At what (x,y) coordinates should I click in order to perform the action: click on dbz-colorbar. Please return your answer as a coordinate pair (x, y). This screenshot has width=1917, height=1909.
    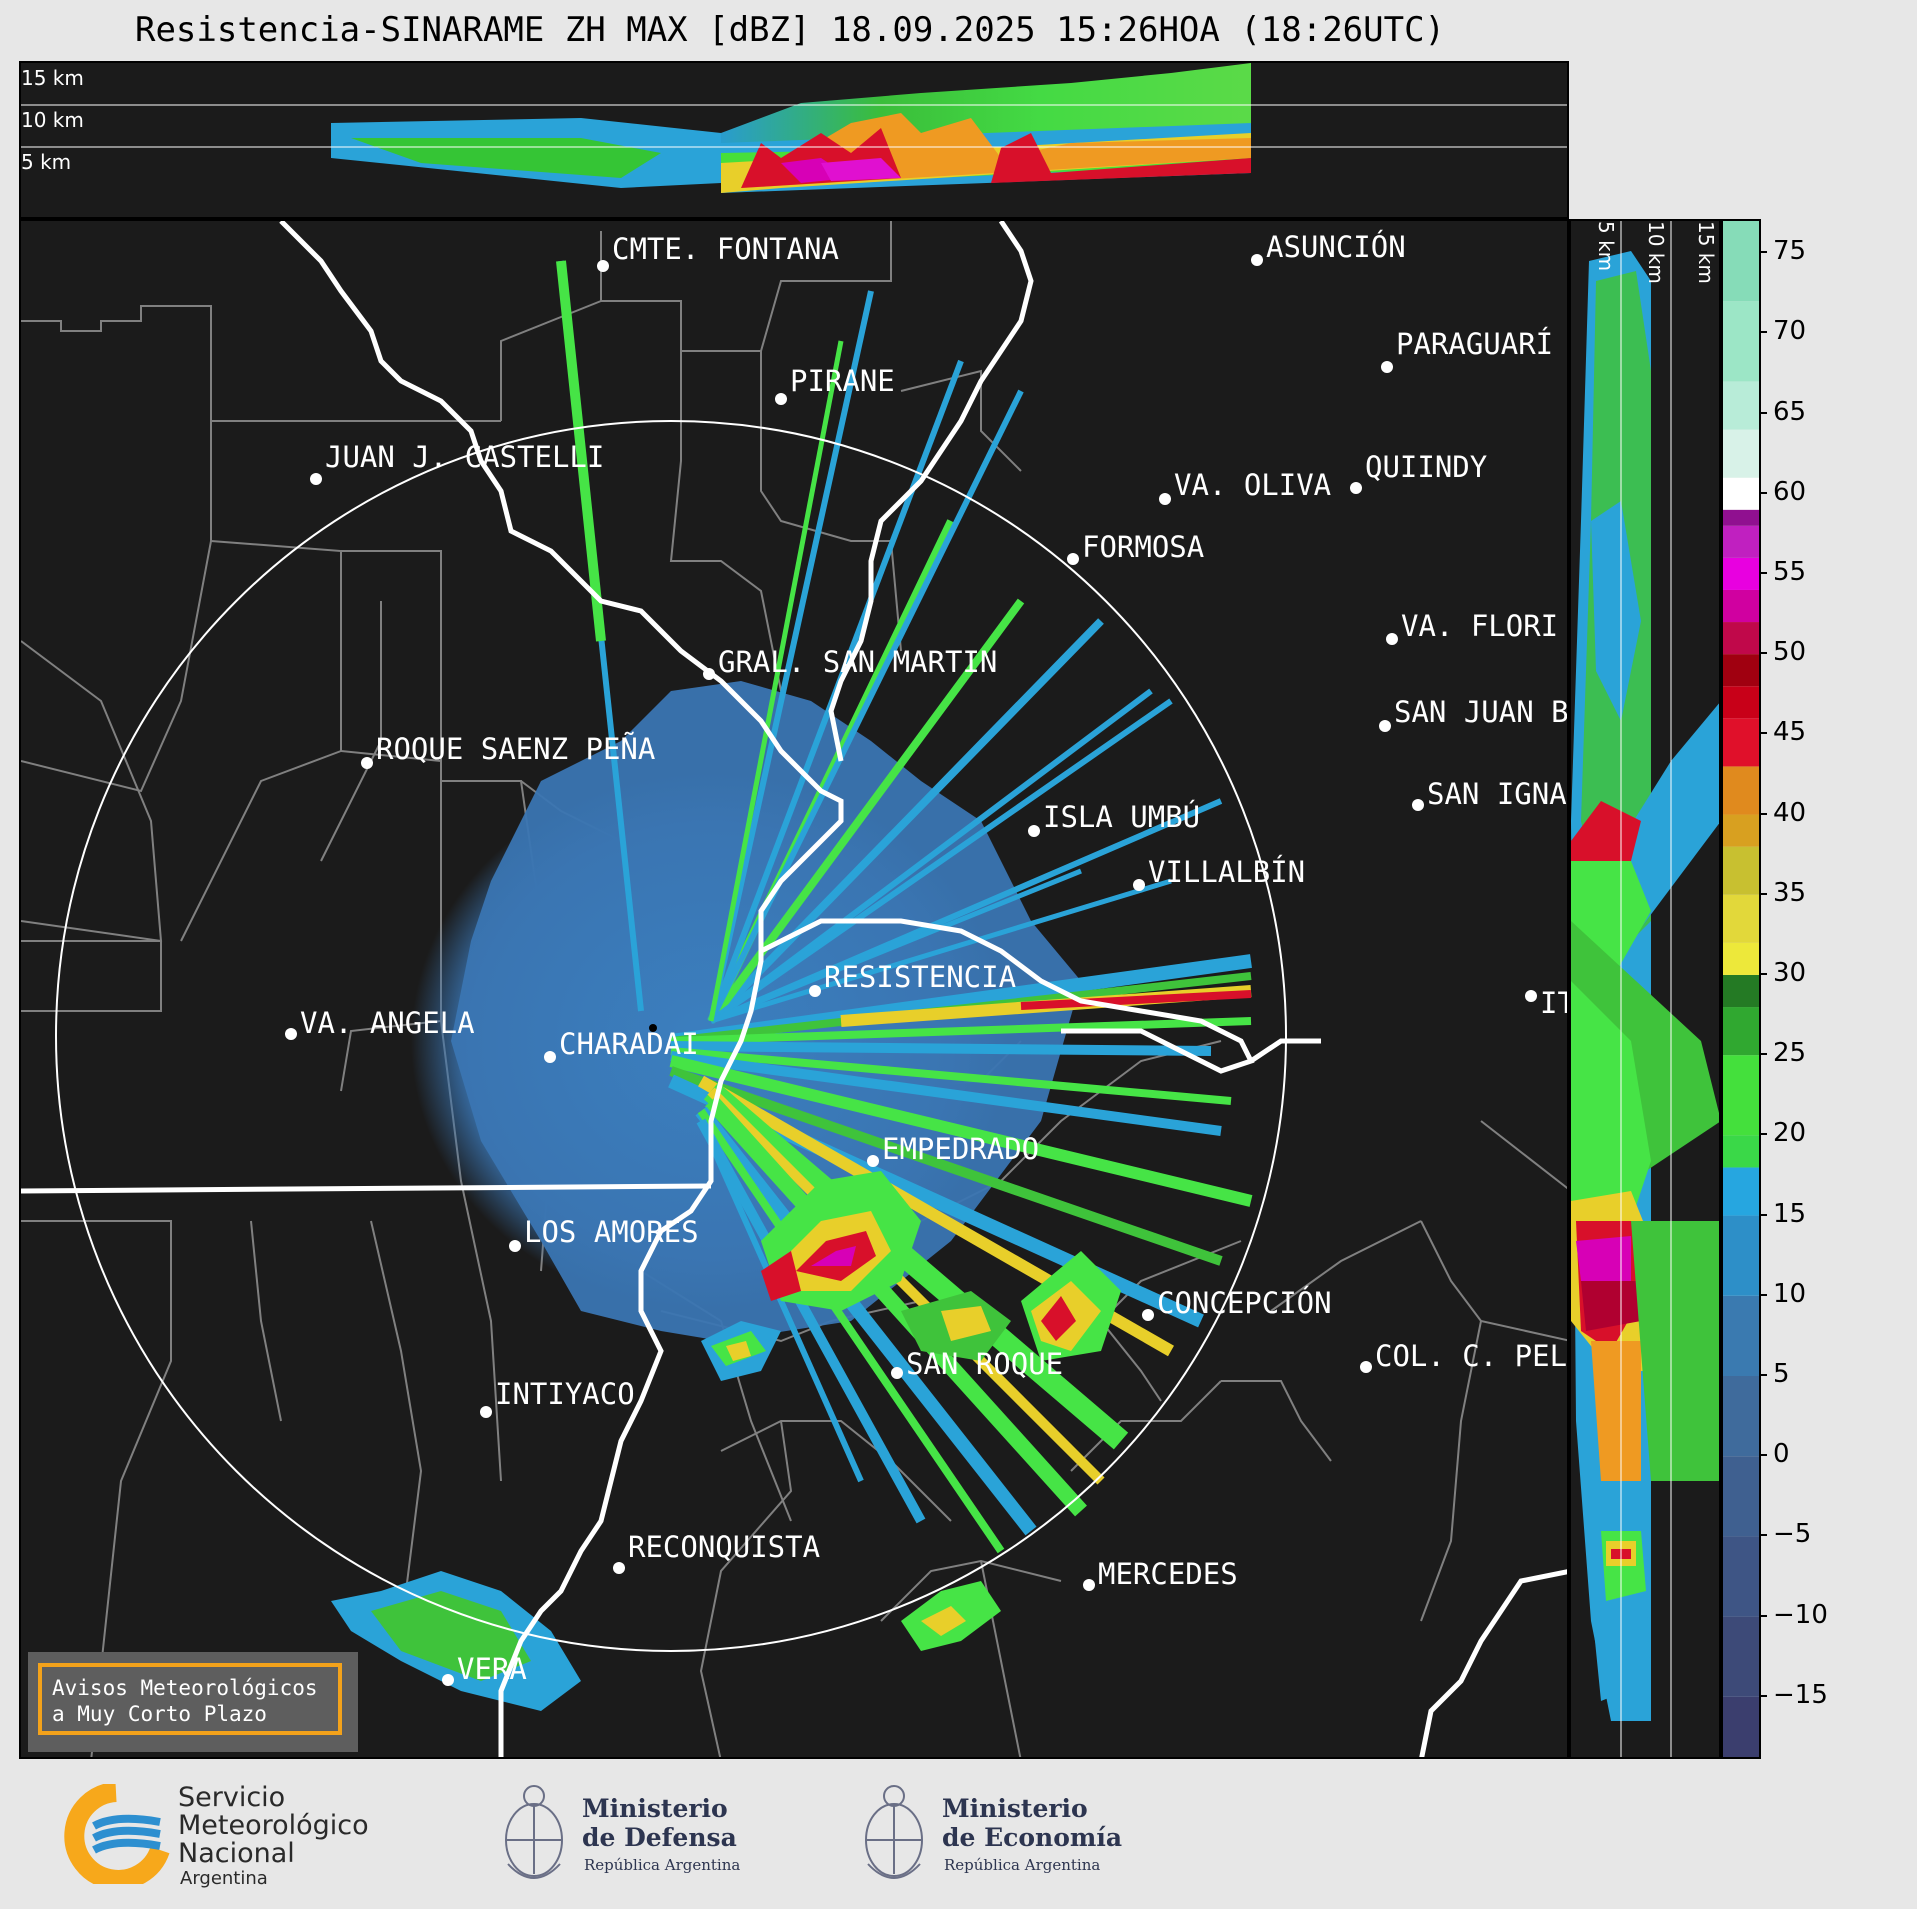
    Looking at the image, I should click on (1741, 989).